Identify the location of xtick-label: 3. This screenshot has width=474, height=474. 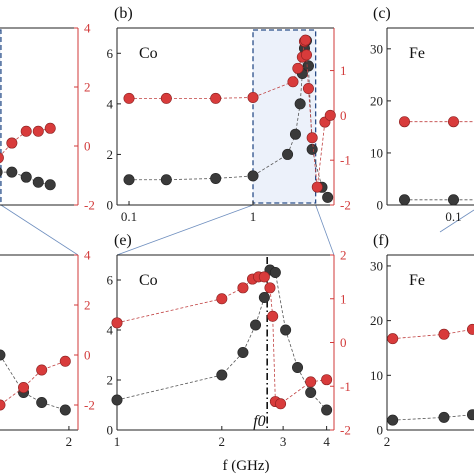
(283, 441).